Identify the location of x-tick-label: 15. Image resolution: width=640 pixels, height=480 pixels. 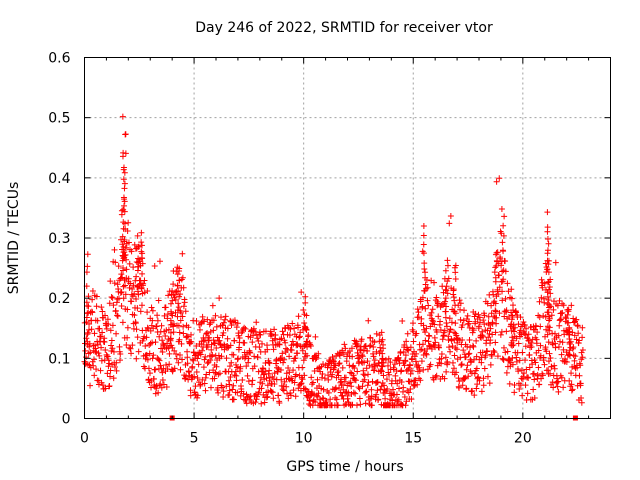
(413, 439).